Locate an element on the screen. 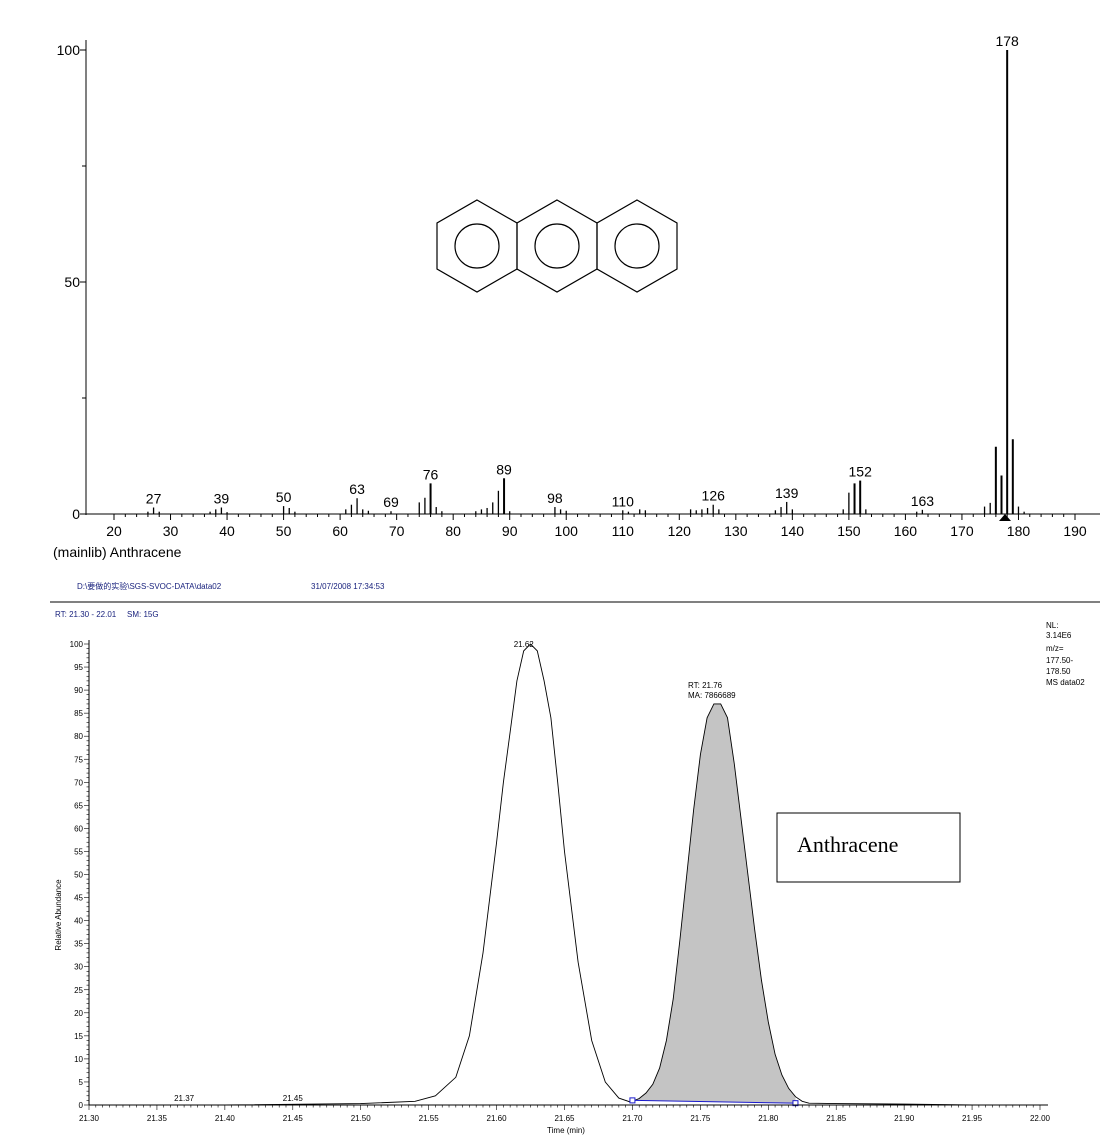 The image size is (1119, 1138). chrom-x-tick-label: 21.55 is located at coordinates (429, 1118).